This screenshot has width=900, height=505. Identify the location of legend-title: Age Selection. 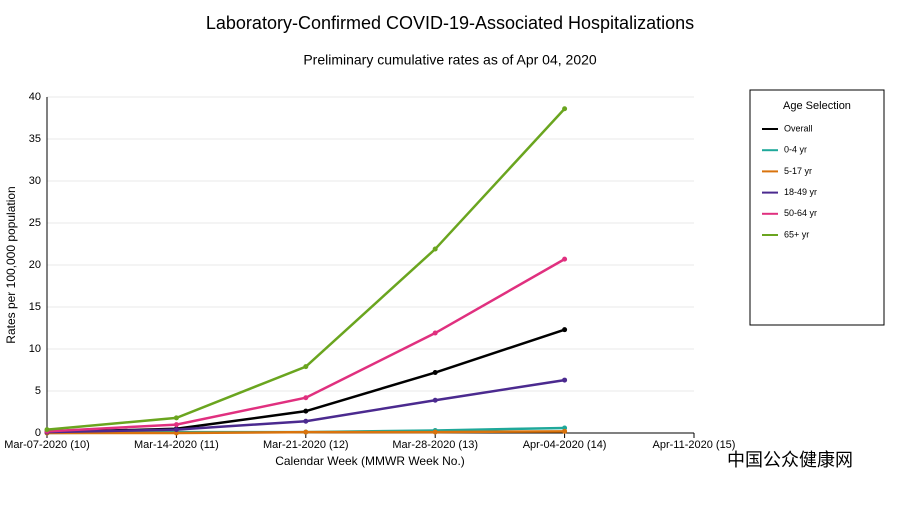
(817, 106).